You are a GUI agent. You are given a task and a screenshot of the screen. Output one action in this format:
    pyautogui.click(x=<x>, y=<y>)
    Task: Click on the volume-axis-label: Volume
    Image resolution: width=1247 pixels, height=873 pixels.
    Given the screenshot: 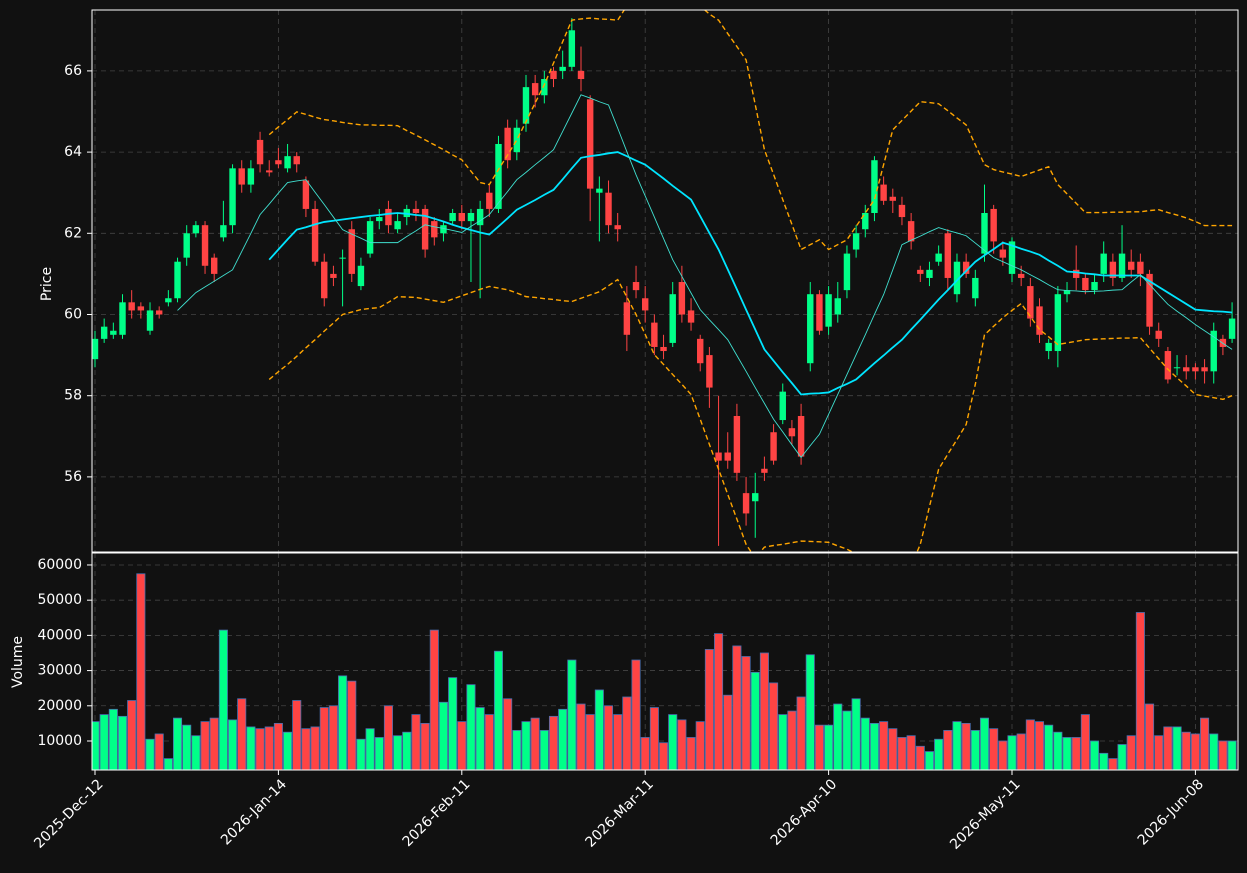 What is the action you would take?
    pyautogui.click(x=18, y=662)
    